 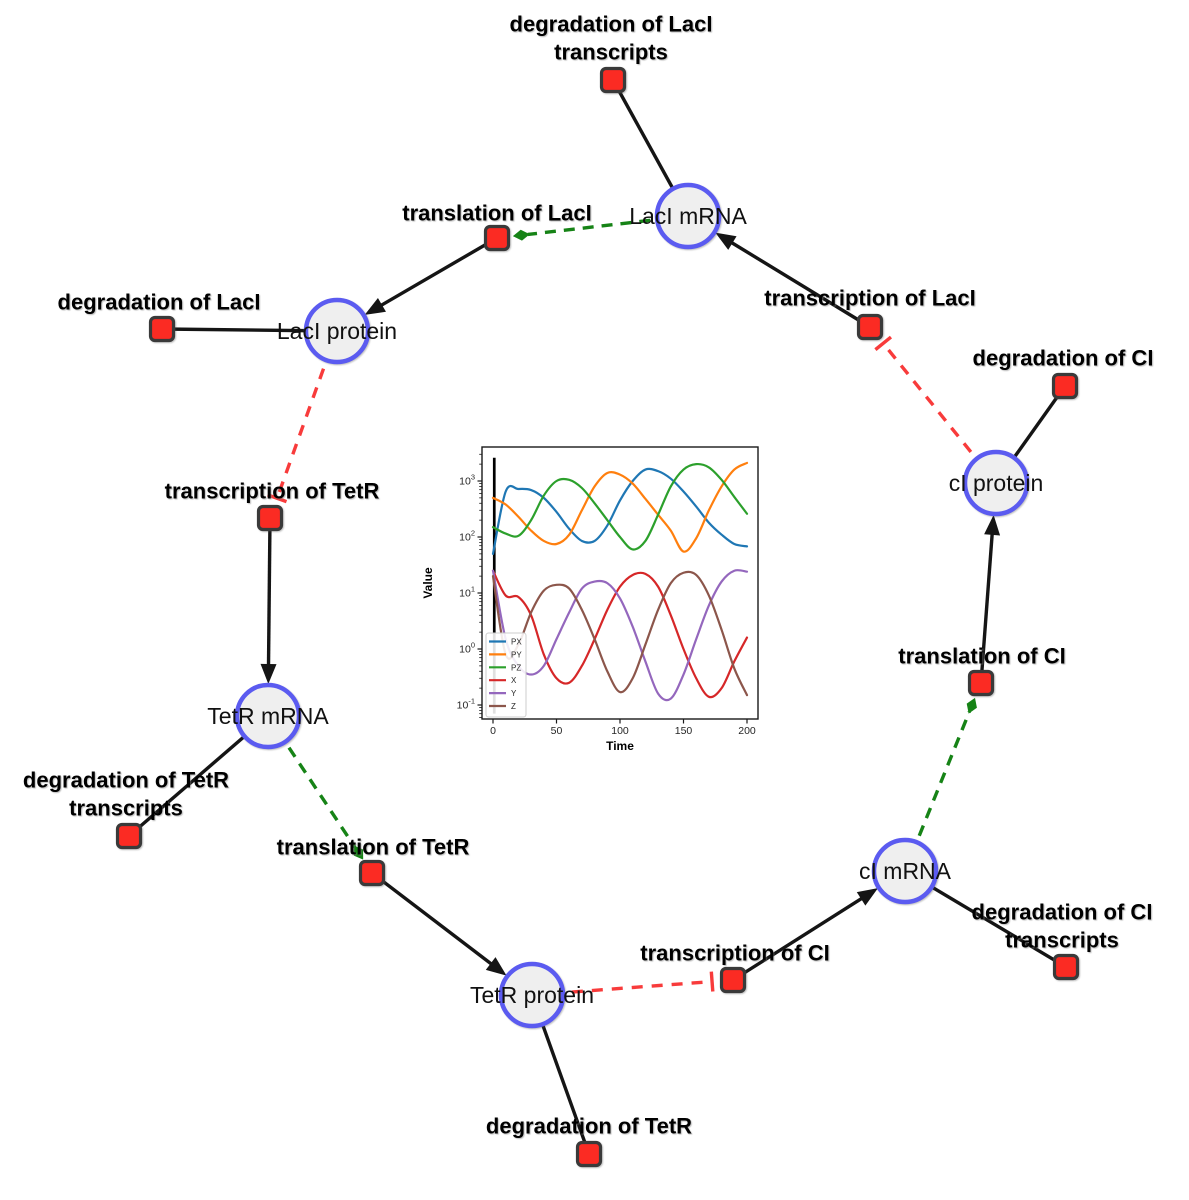 I want to click on legend-label-PZ: PZ, so click(x=516, y=667).